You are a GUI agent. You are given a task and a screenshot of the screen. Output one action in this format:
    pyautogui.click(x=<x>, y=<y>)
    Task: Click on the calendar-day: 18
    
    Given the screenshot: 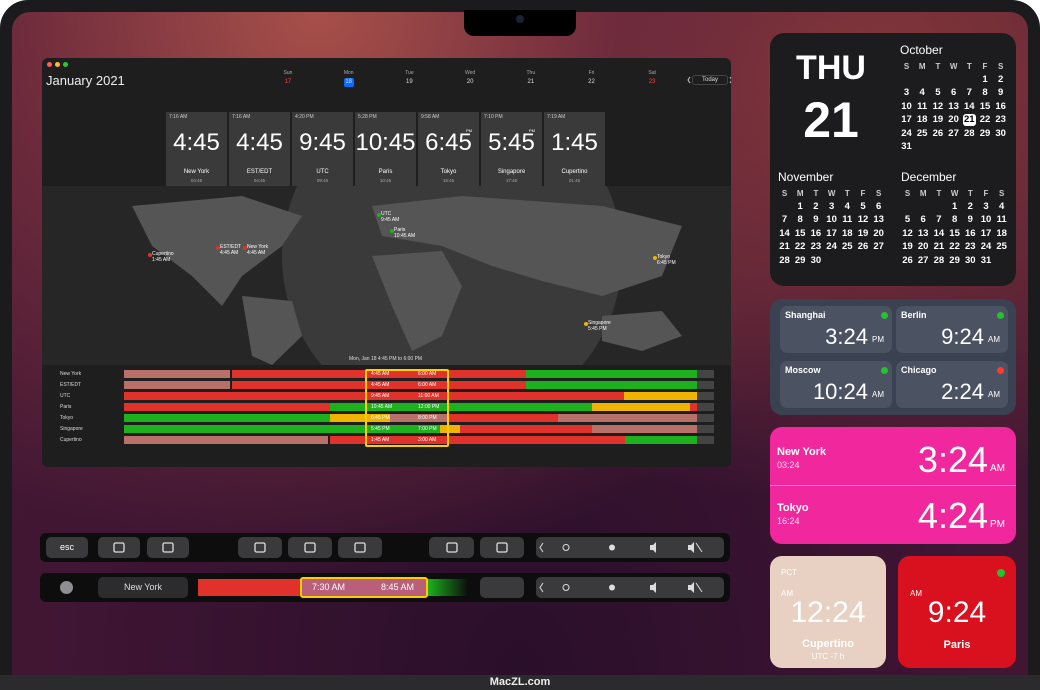 What is the action you would take?
    pyautogui.click(x=1001, y=233)
    